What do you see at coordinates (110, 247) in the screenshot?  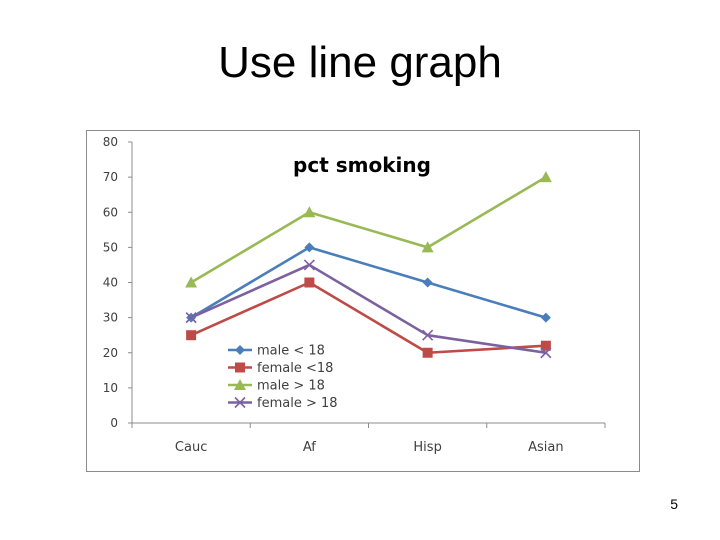 I see `y-tick-label: 50` at bounding box center [110, 247].